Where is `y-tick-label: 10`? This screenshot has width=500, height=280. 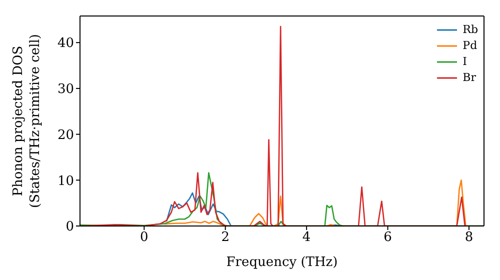 y-tick-label: 10 is located at coordinates (65, 181).